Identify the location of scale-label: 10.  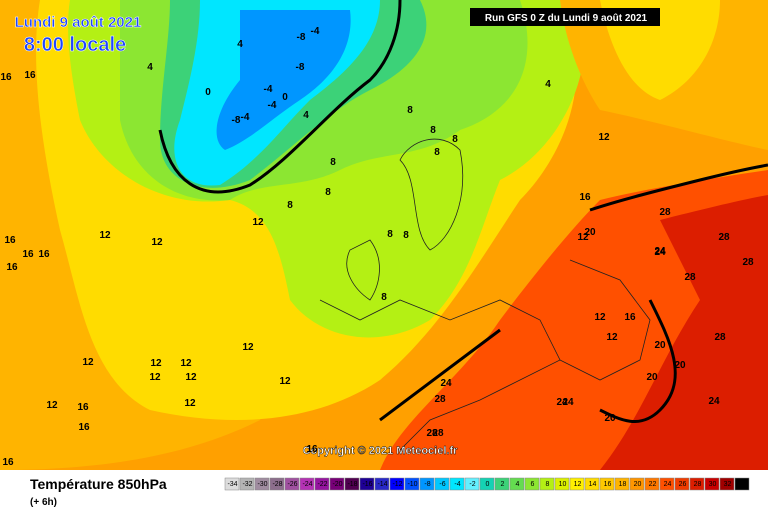
(563, 484).